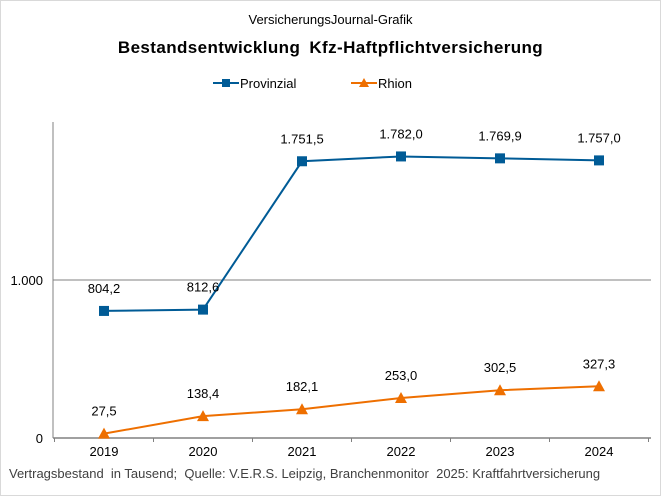 The width and height of the screenshot is (661, 496). What do you see at coordinates (599, 363) in the screenshot?
I see `data-label: 327,3` at bounding box center [599, 363].